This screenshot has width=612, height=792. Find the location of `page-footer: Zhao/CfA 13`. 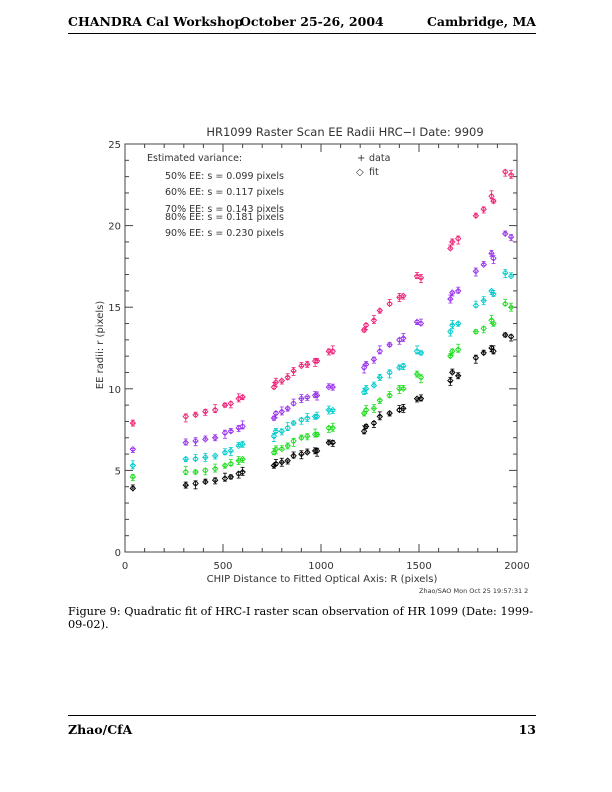

page-footer: Zhao/CfA 13 is located at coordinates (302, 726).